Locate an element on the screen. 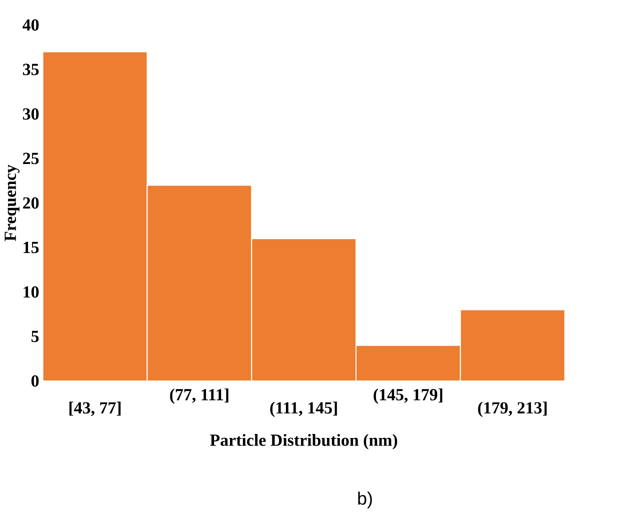 The width and height of the screenshot is (624, 516). y-tick-label: 5 is located at coordinates (35, 336).